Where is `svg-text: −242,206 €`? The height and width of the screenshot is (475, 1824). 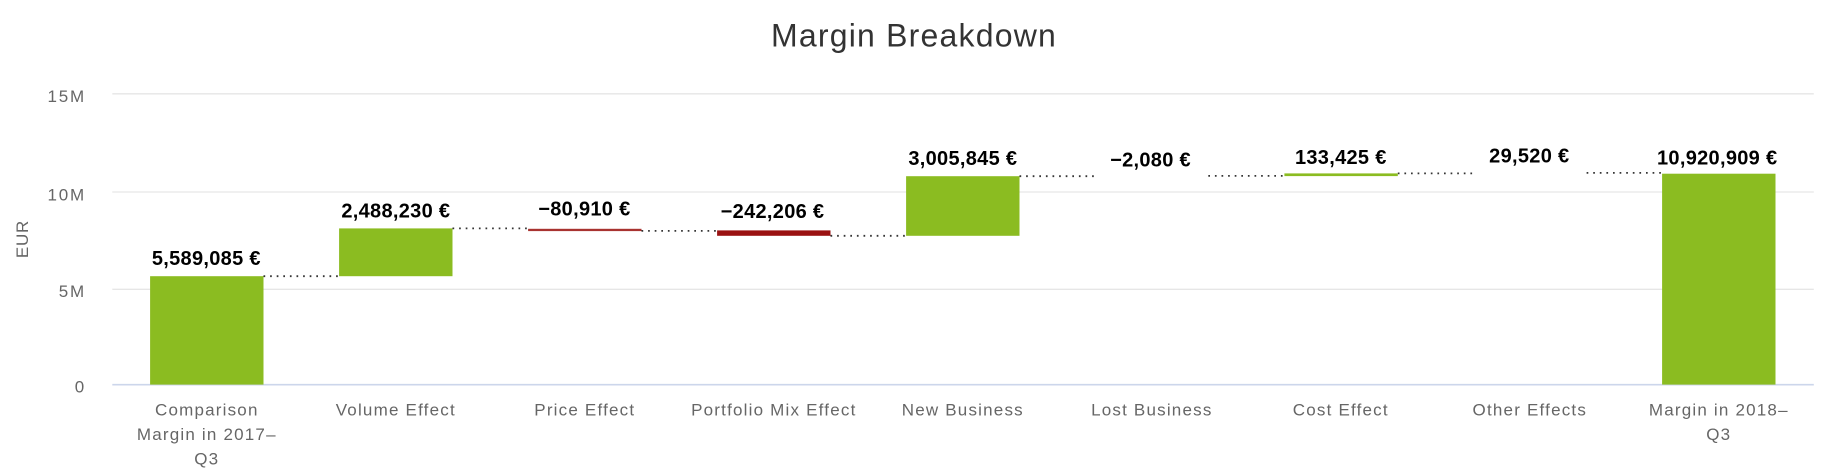
svg-text: −242,206 € is located at coordinates (773, 212).